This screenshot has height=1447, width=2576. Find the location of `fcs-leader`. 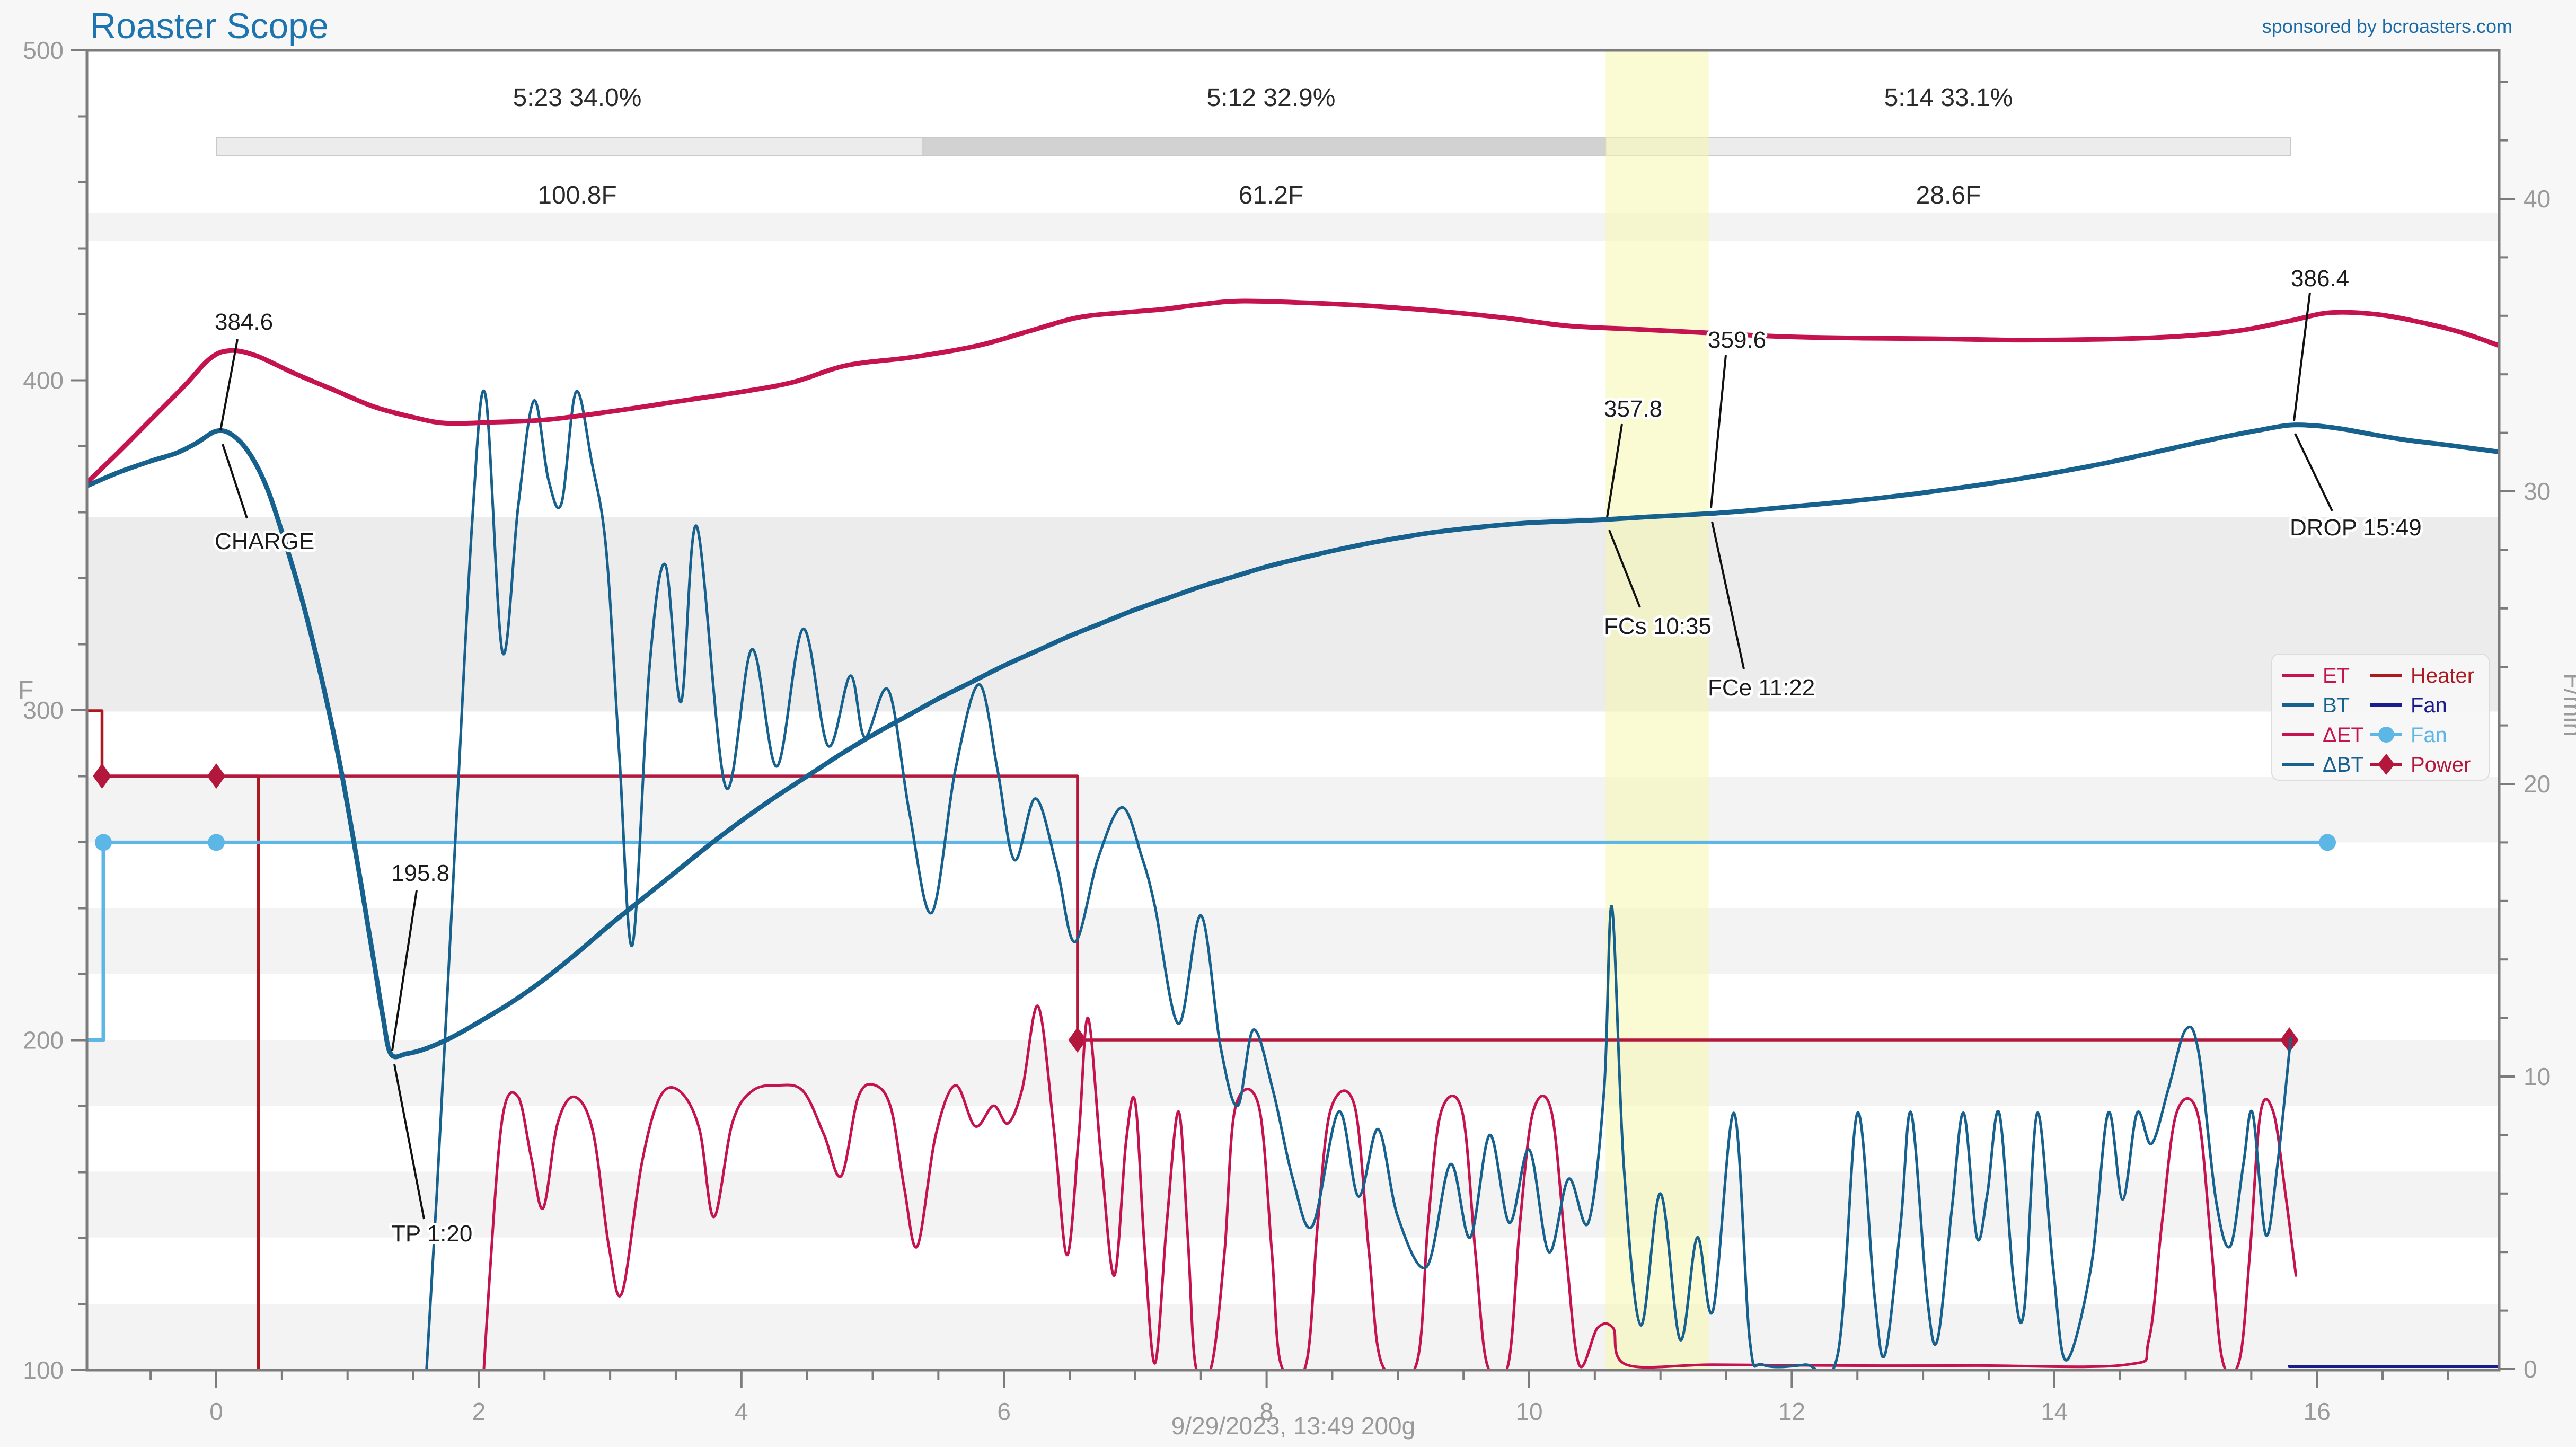

fcs-leader is located at coordinates (1624, 569).